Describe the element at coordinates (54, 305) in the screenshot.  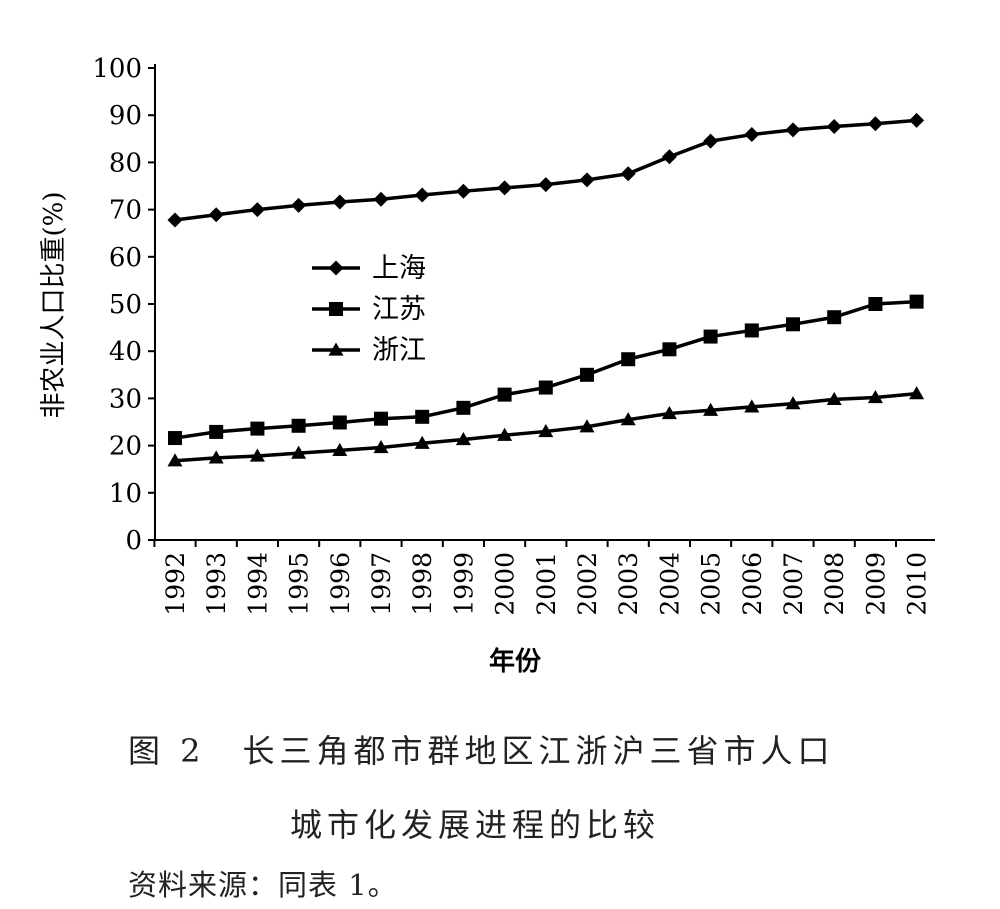
I see `y-axis-label: 非农业人口比重(%)` at that location.